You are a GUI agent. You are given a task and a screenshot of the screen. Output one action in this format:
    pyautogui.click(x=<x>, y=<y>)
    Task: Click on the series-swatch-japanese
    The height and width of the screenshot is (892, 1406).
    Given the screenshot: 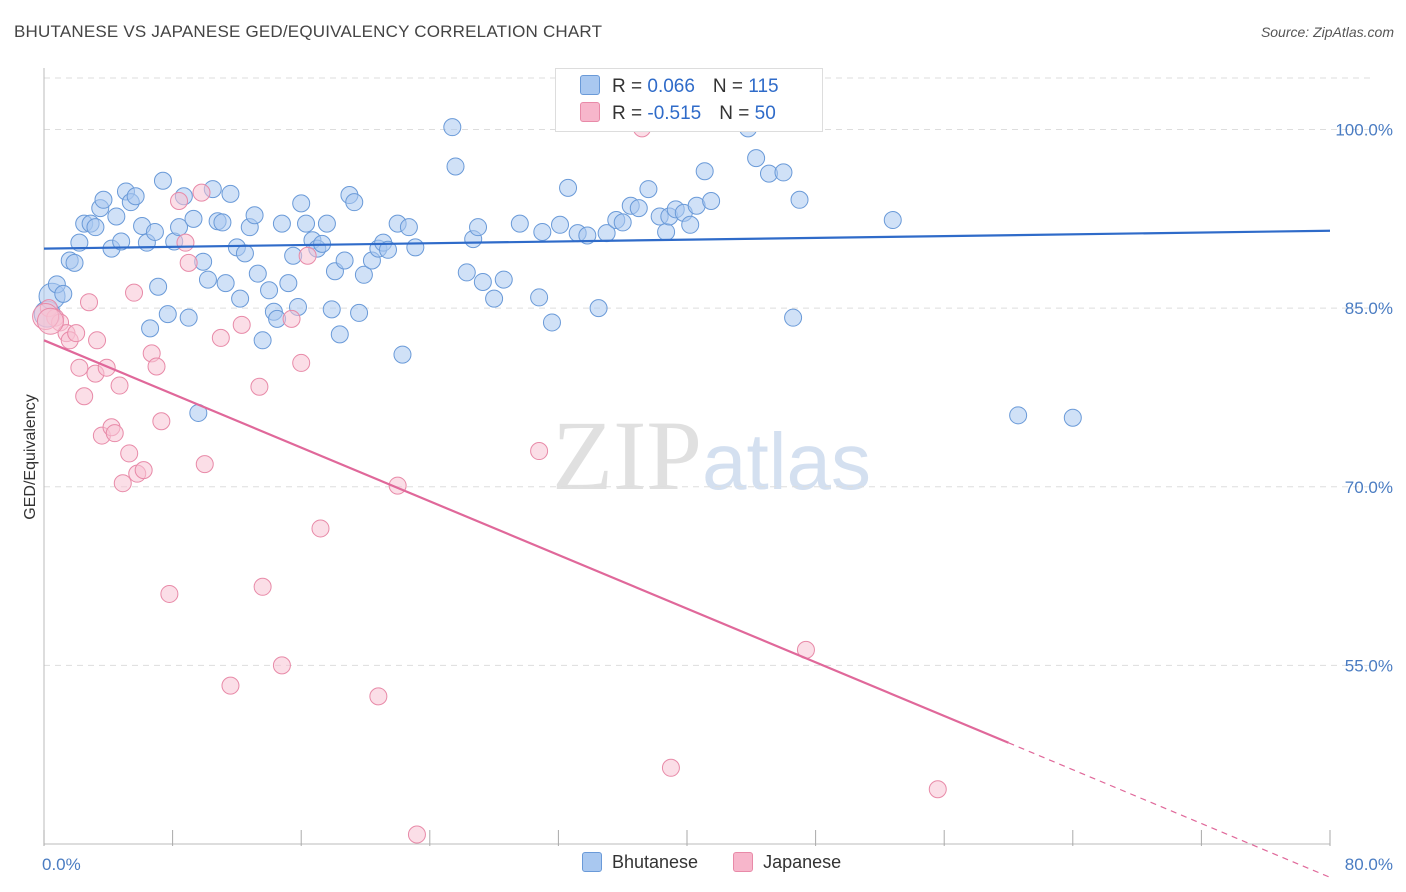 What is the action you would take?
    pyautogui.click(x=743, y=862)
    